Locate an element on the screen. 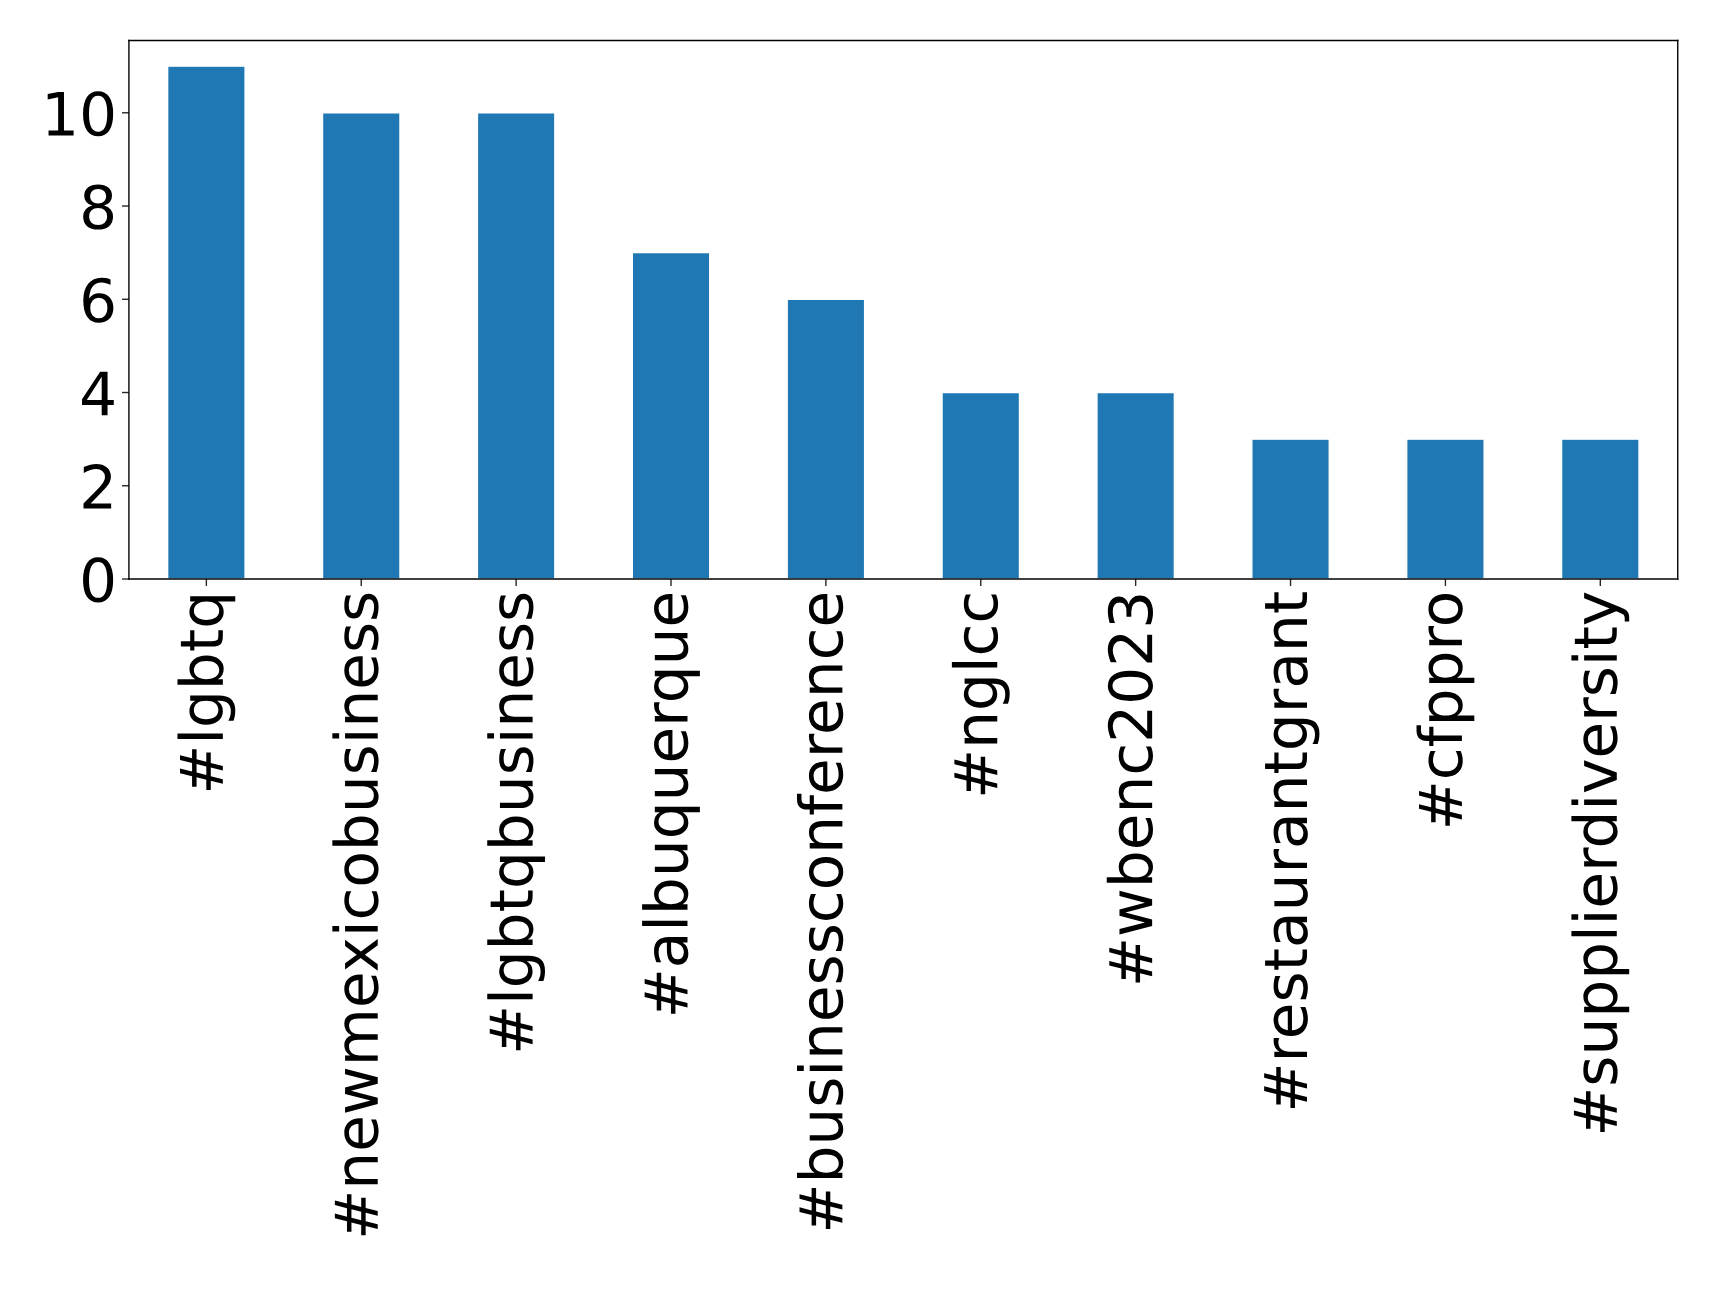 This screenshot has width=1719, height=1307. x-tick-label: #newmexicobusiness is located at coordinates (355, 914).